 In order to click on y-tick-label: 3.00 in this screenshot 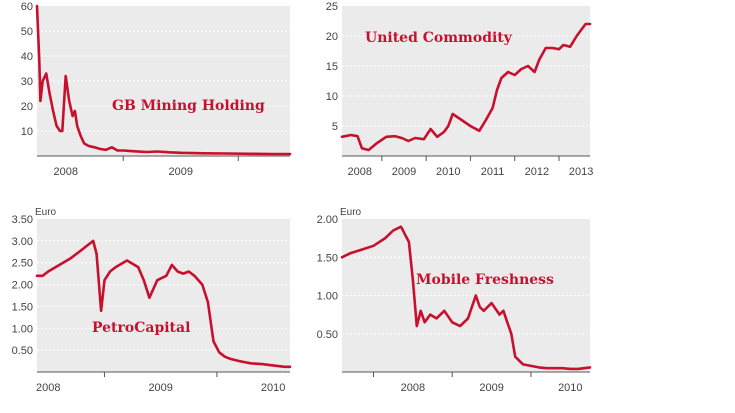, I will do `click(22, 242)`.